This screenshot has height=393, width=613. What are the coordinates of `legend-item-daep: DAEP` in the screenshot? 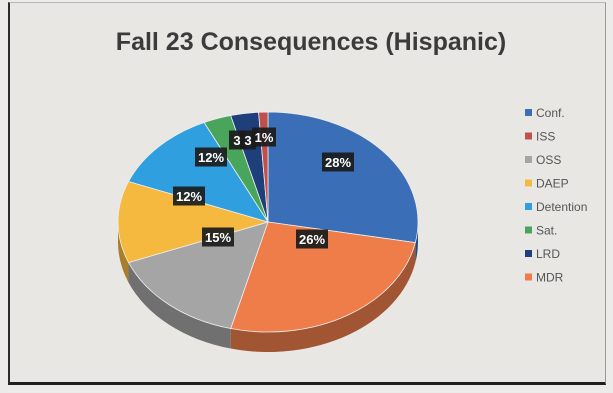 It's located at (547, 184).